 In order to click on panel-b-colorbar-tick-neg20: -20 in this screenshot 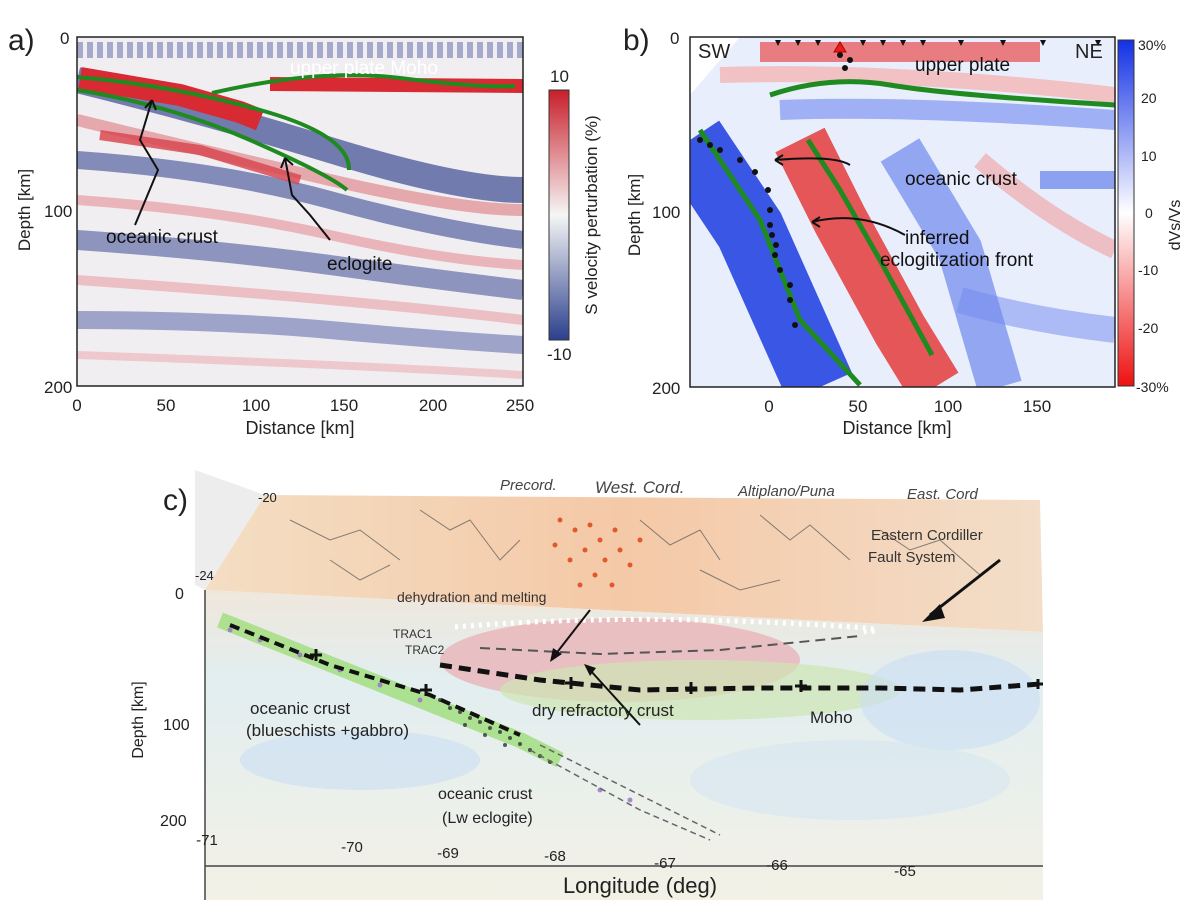, I will do `click(1148, 328)`.